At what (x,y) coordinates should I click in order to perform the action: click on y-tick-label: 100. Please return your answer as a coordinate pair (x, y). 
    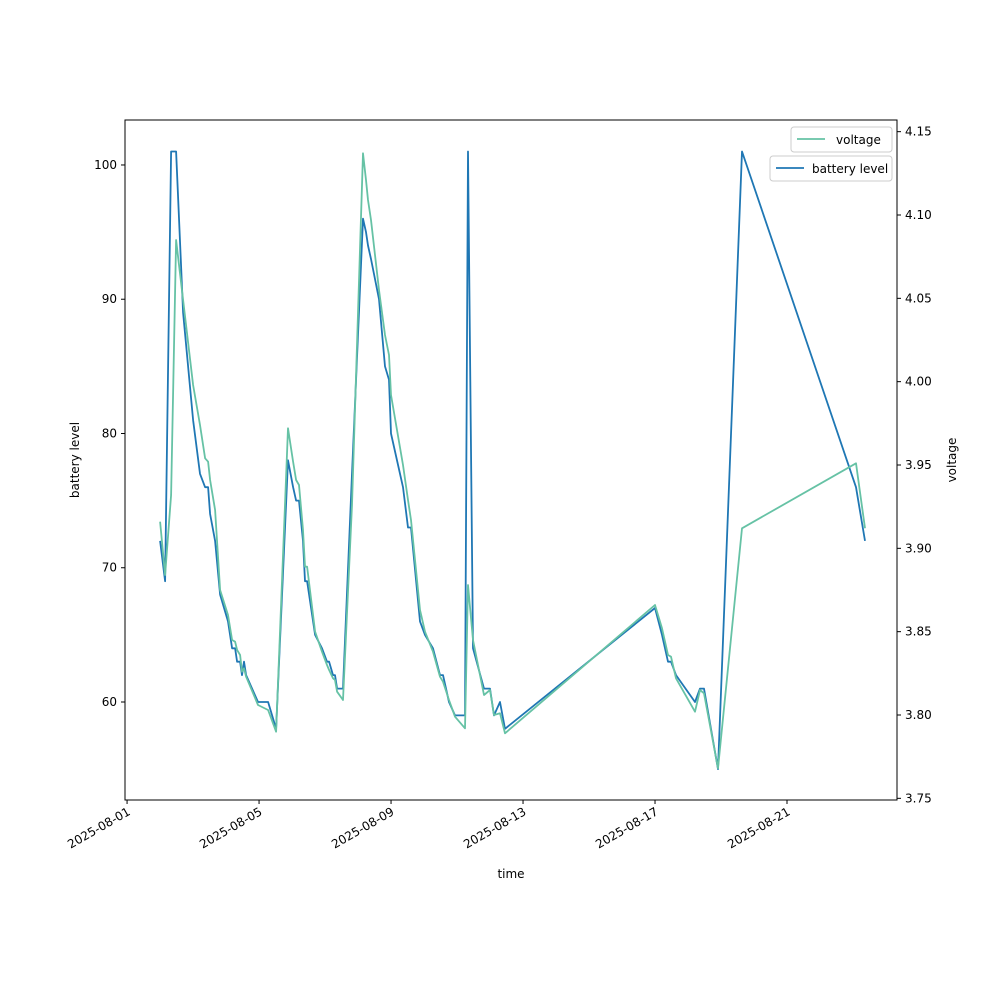
    Looking at the image, I should click on (105, 165).